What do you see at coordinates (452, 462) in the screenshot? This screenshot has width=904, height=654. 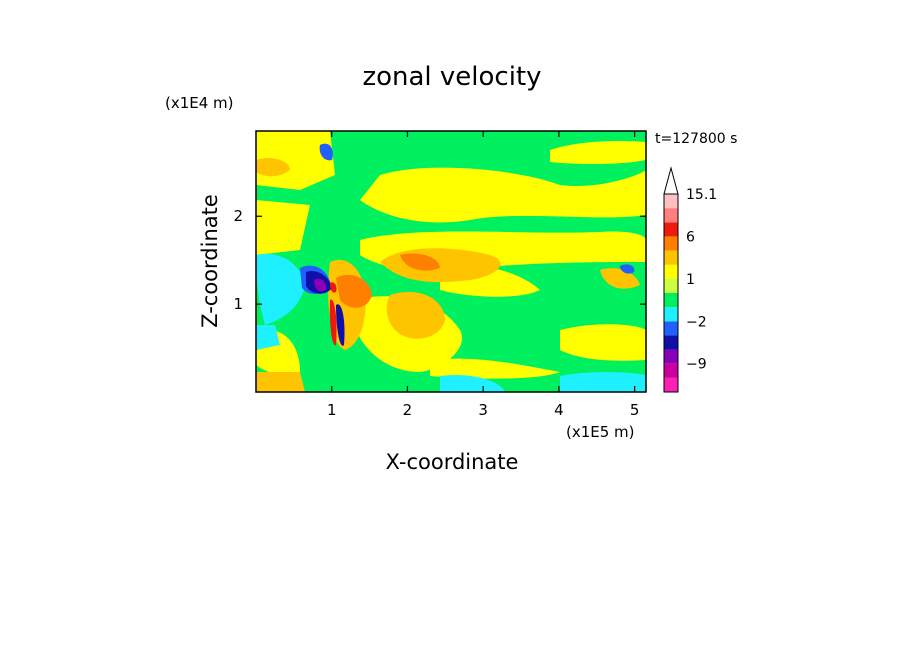 I see `x-axis-title: X-coordinate` at bounding box center [452, 462].